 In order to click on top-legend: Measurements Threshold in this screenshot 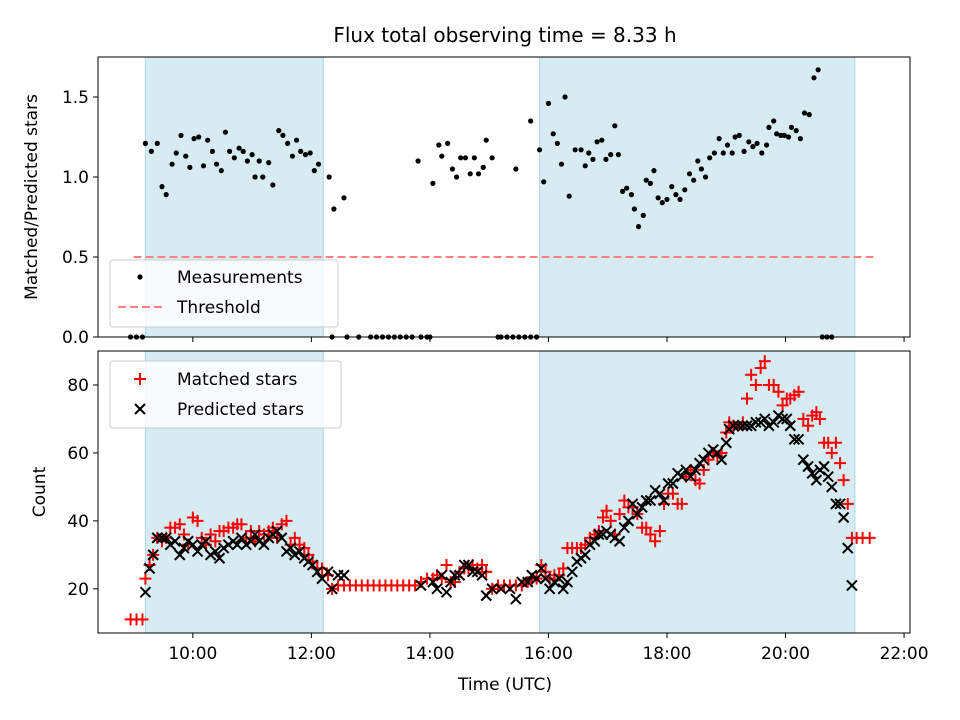, I will do `click(224, 293)`.